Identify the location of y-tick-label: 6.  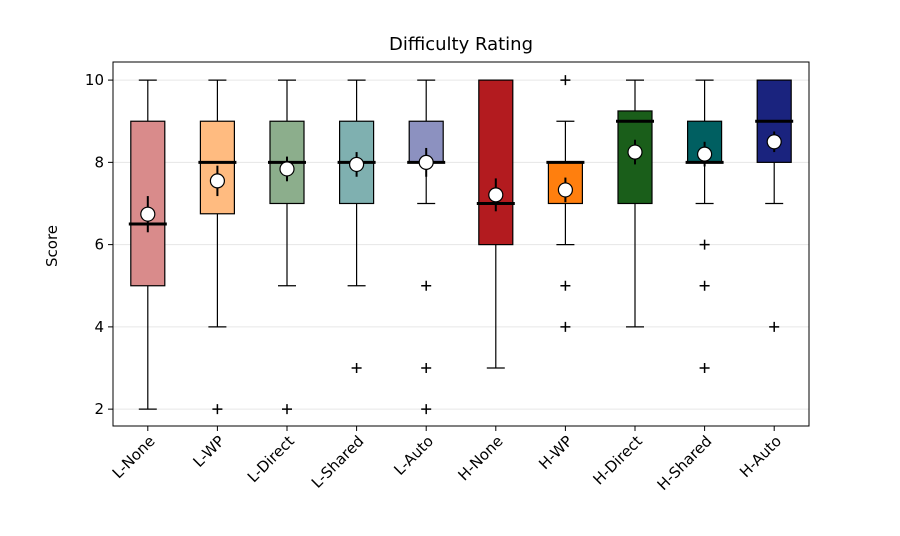
(99, 245).